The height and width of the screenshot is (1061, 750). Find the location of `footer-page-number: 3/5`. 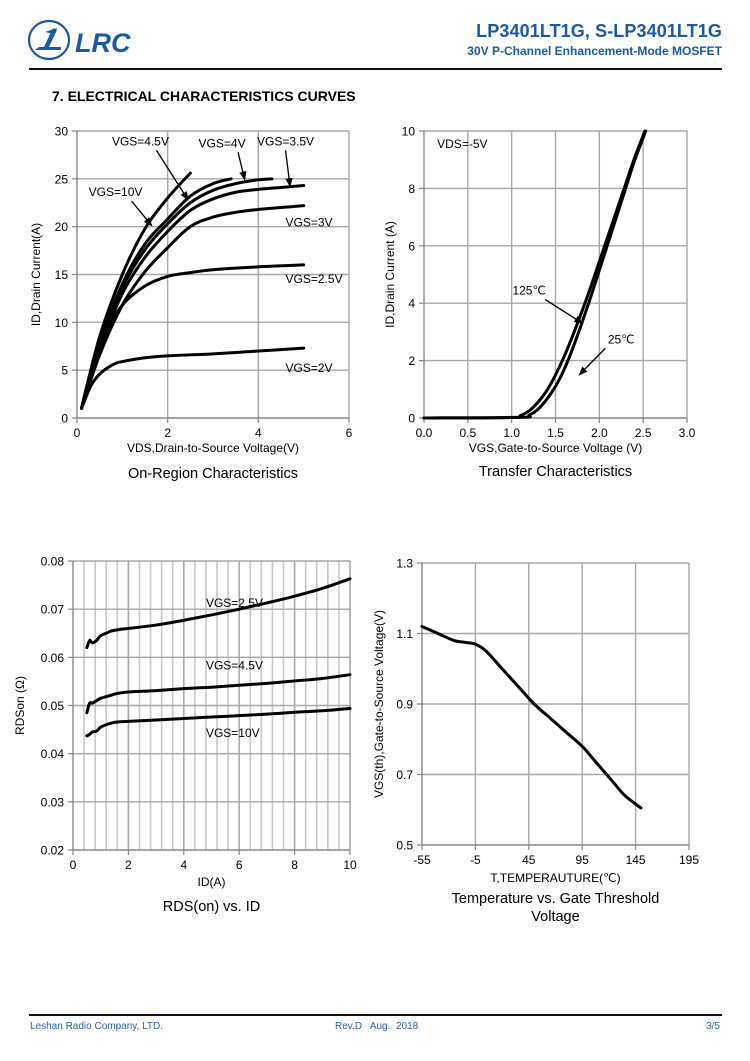

footer-page-number: 3/5 is located at coordinates (713, 1026).